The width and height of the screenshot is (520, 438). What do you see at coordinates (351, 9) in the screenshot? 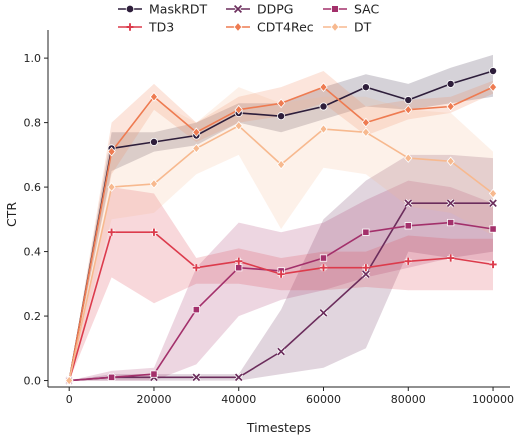
I see `legend-entry-2: SAC` at bounding box center [351, 9].